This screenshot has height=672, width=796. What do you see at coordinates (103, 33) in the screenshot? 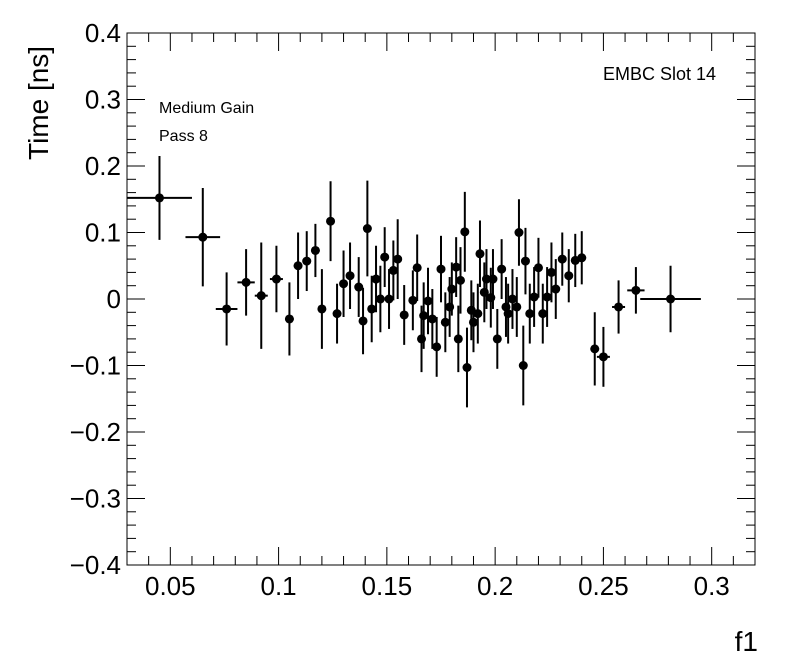
I see `y-tick-label: 0.4` at bounding box center [103, 33].